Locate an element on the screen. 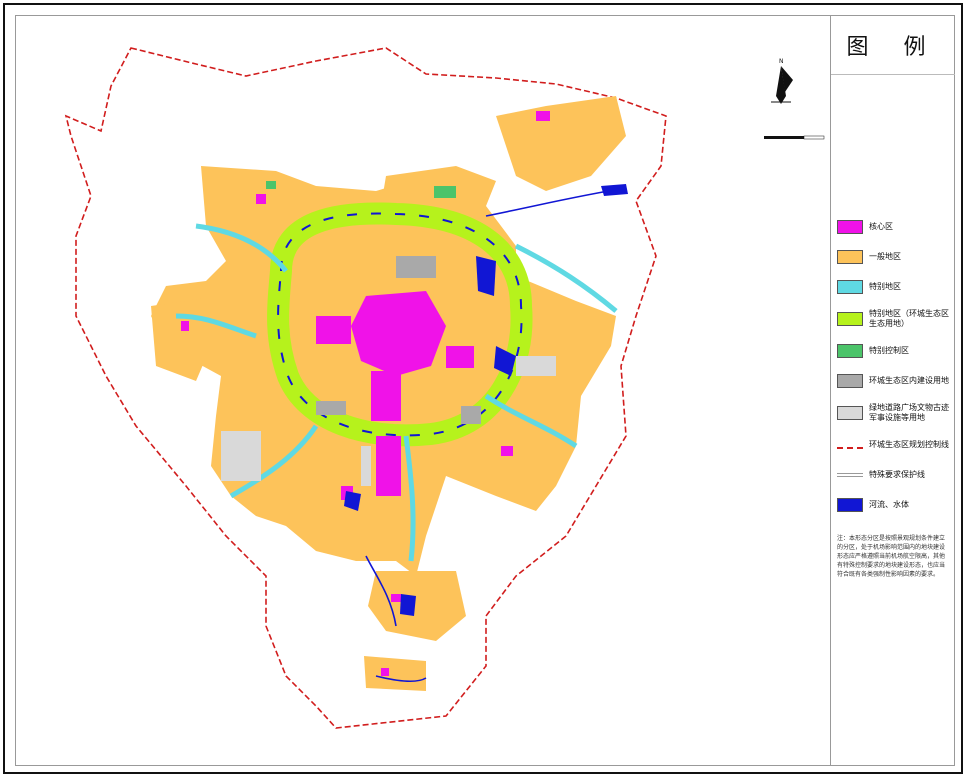 Image resolution: width=968 pixels, height=779 pixels. legend-label-protect: 特殊要求保护线 is located at coordinates (897, 474).